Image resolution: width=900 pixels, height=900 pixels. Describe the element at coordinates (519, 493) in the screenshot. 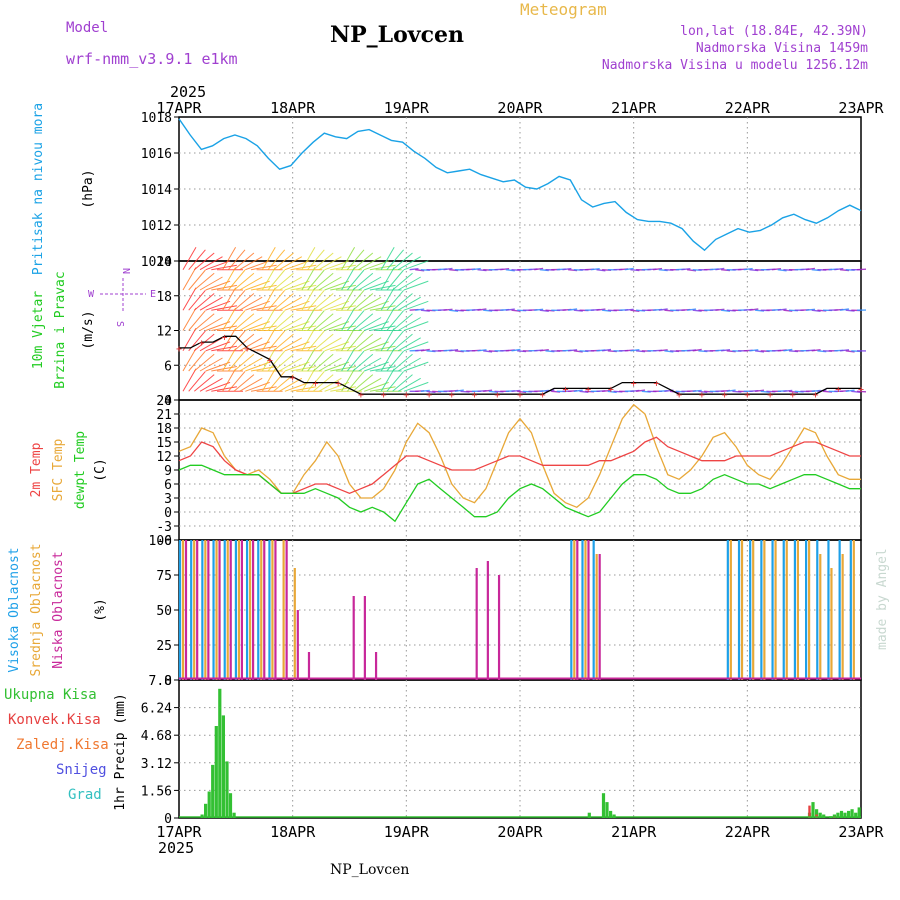

I see `dewpt-line` at that location.